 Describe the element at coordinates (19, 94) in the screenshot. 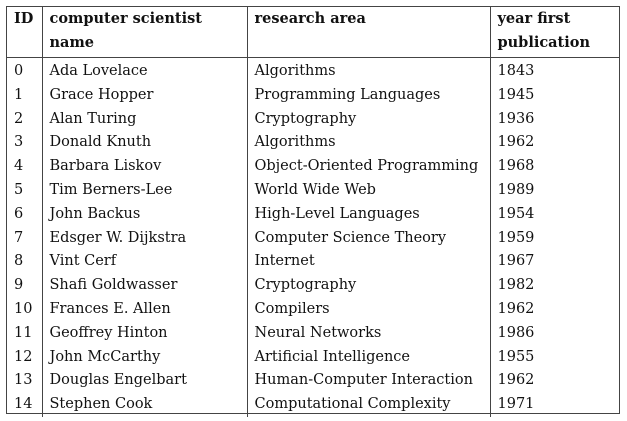

I see `cell-id: 1` at that location.